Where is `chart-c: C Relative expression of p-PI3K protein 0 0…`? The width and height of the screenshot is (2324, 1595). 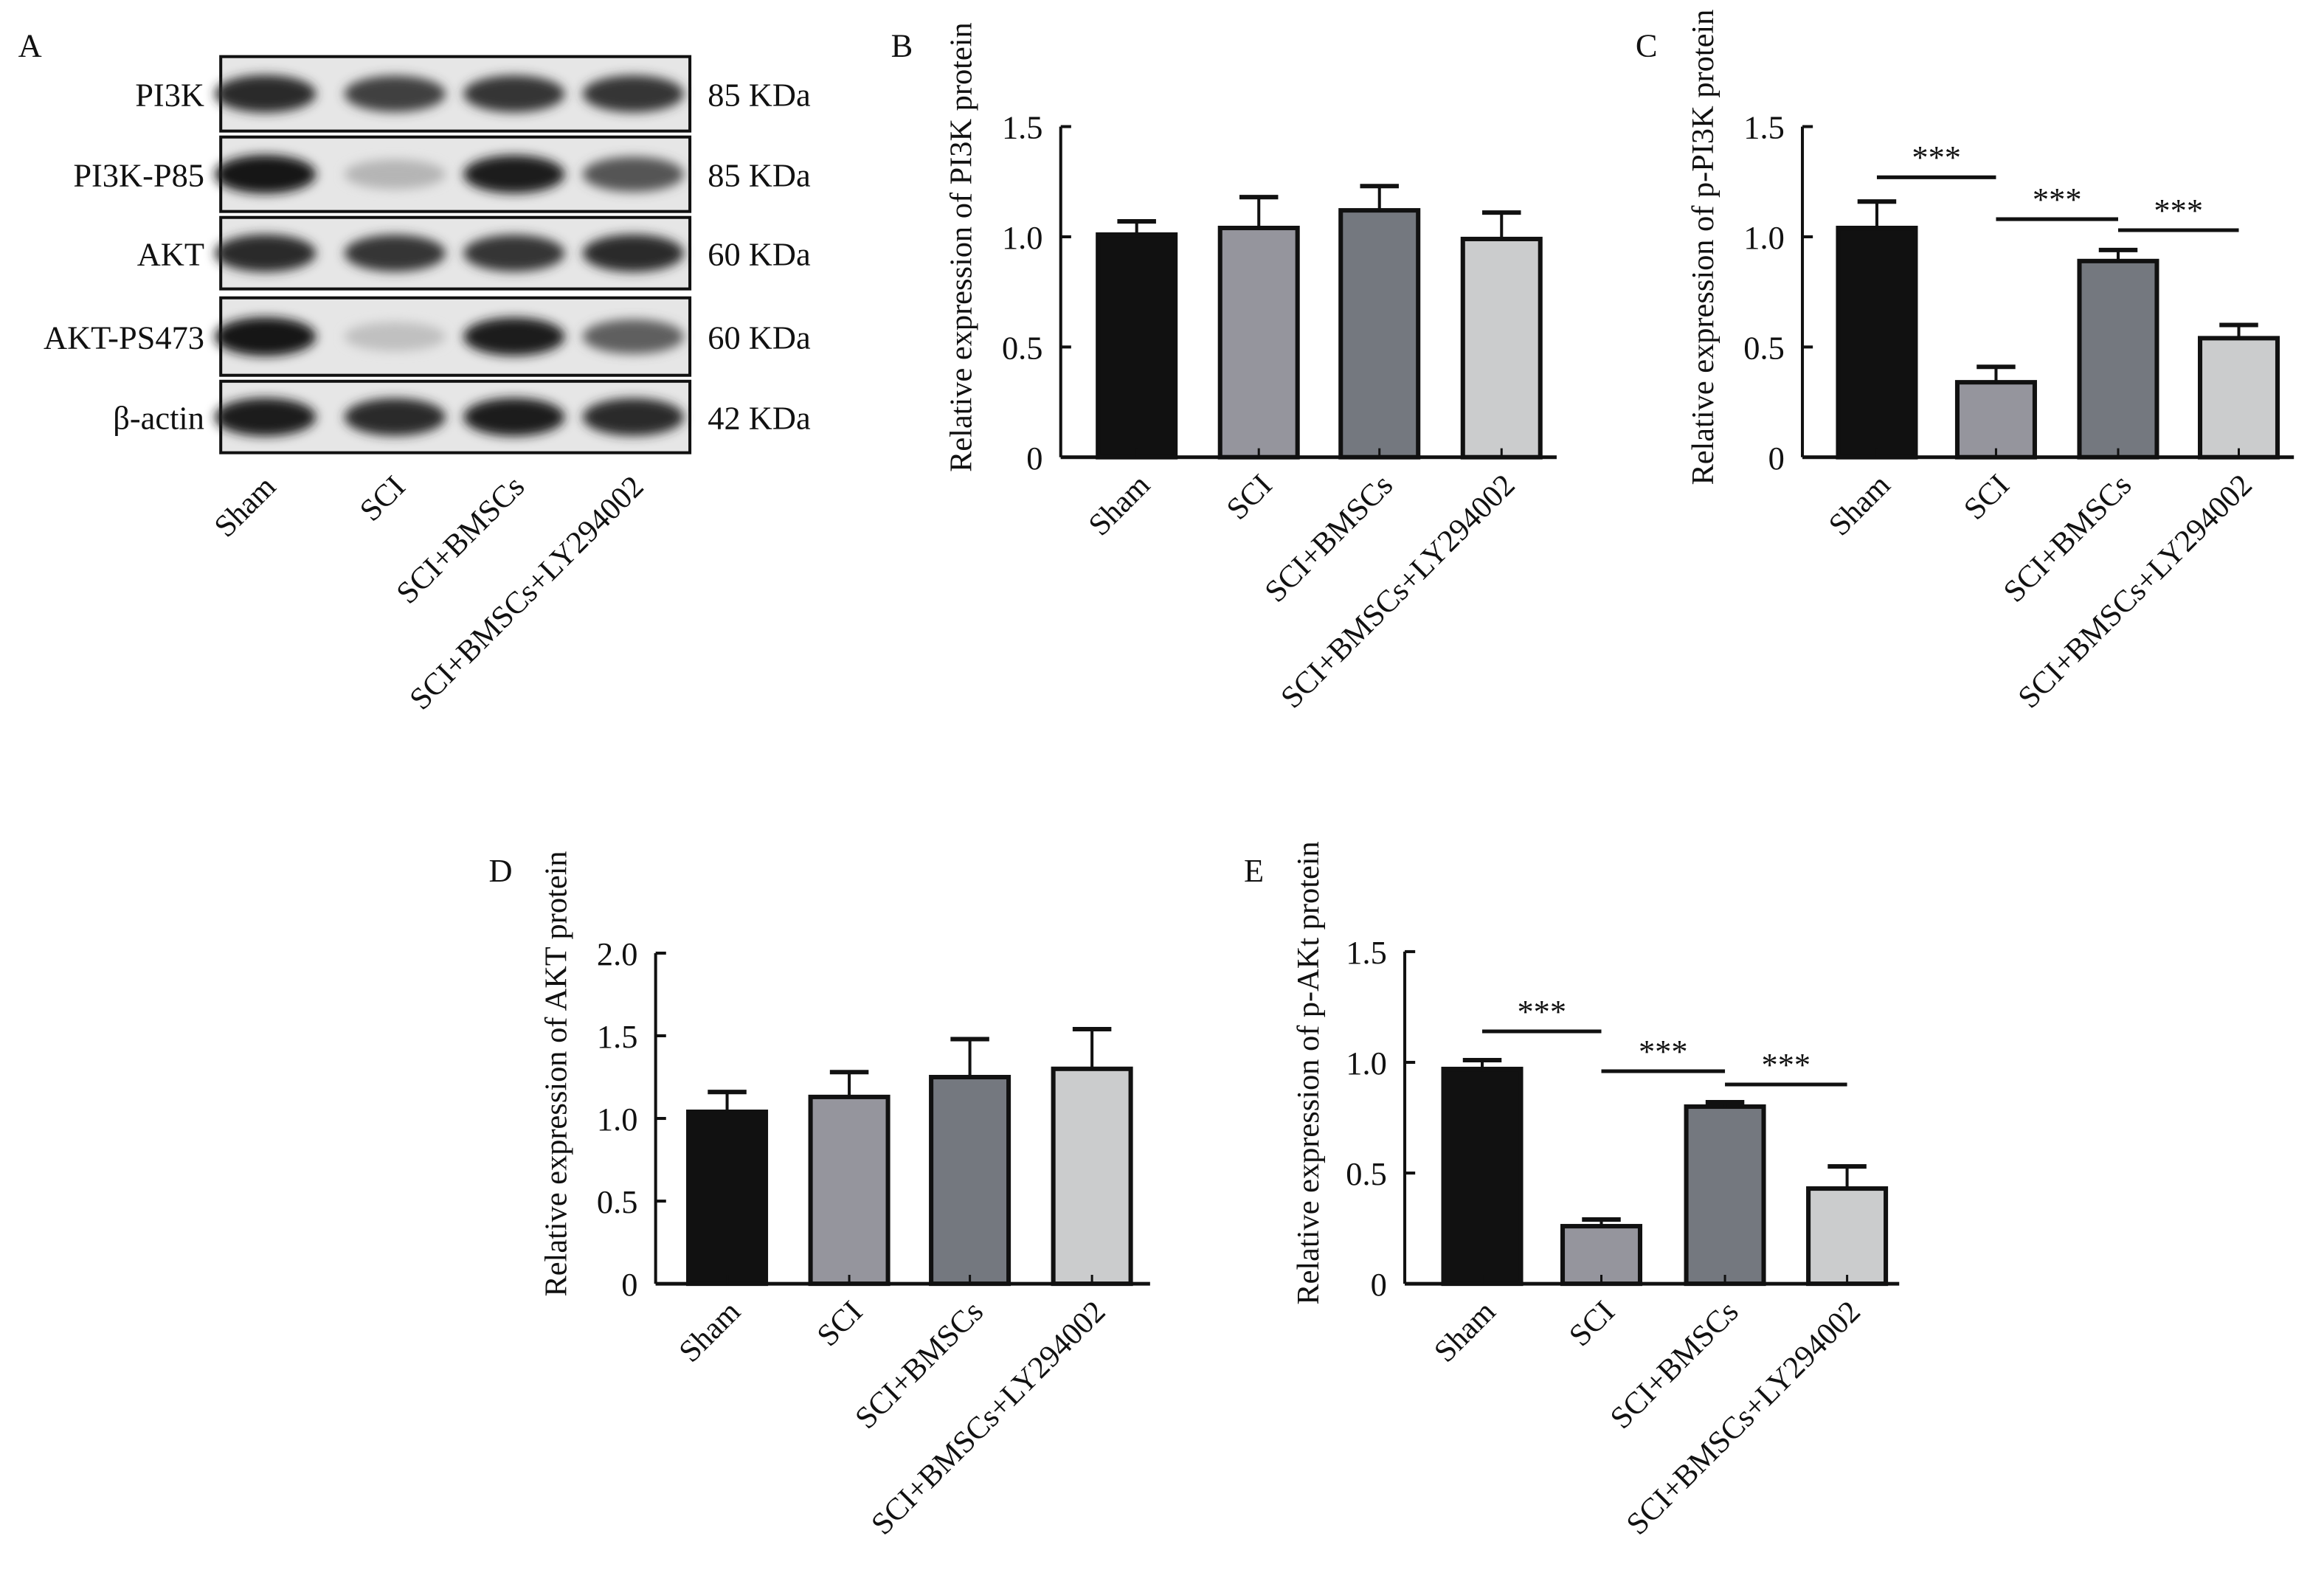
chart-c: C Relative expression of p-PI3K protein 0 0… is located at coordinates (1965, 362).